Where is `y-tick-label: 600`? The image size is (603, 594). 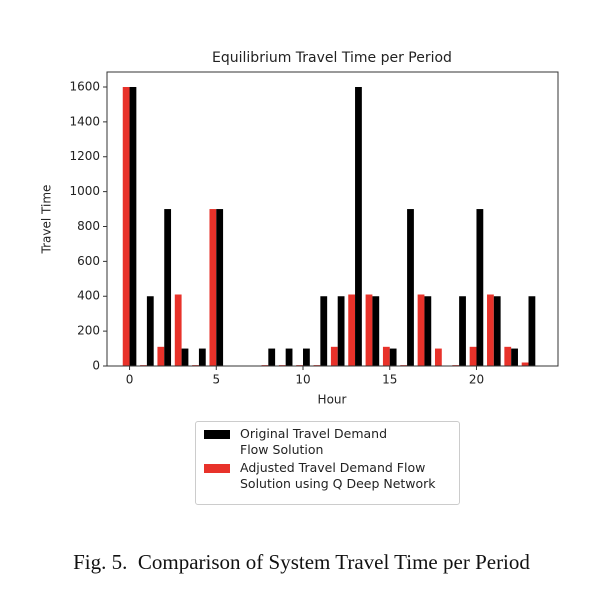
y-tick-label: 600 is located at coordinates (88, 261).